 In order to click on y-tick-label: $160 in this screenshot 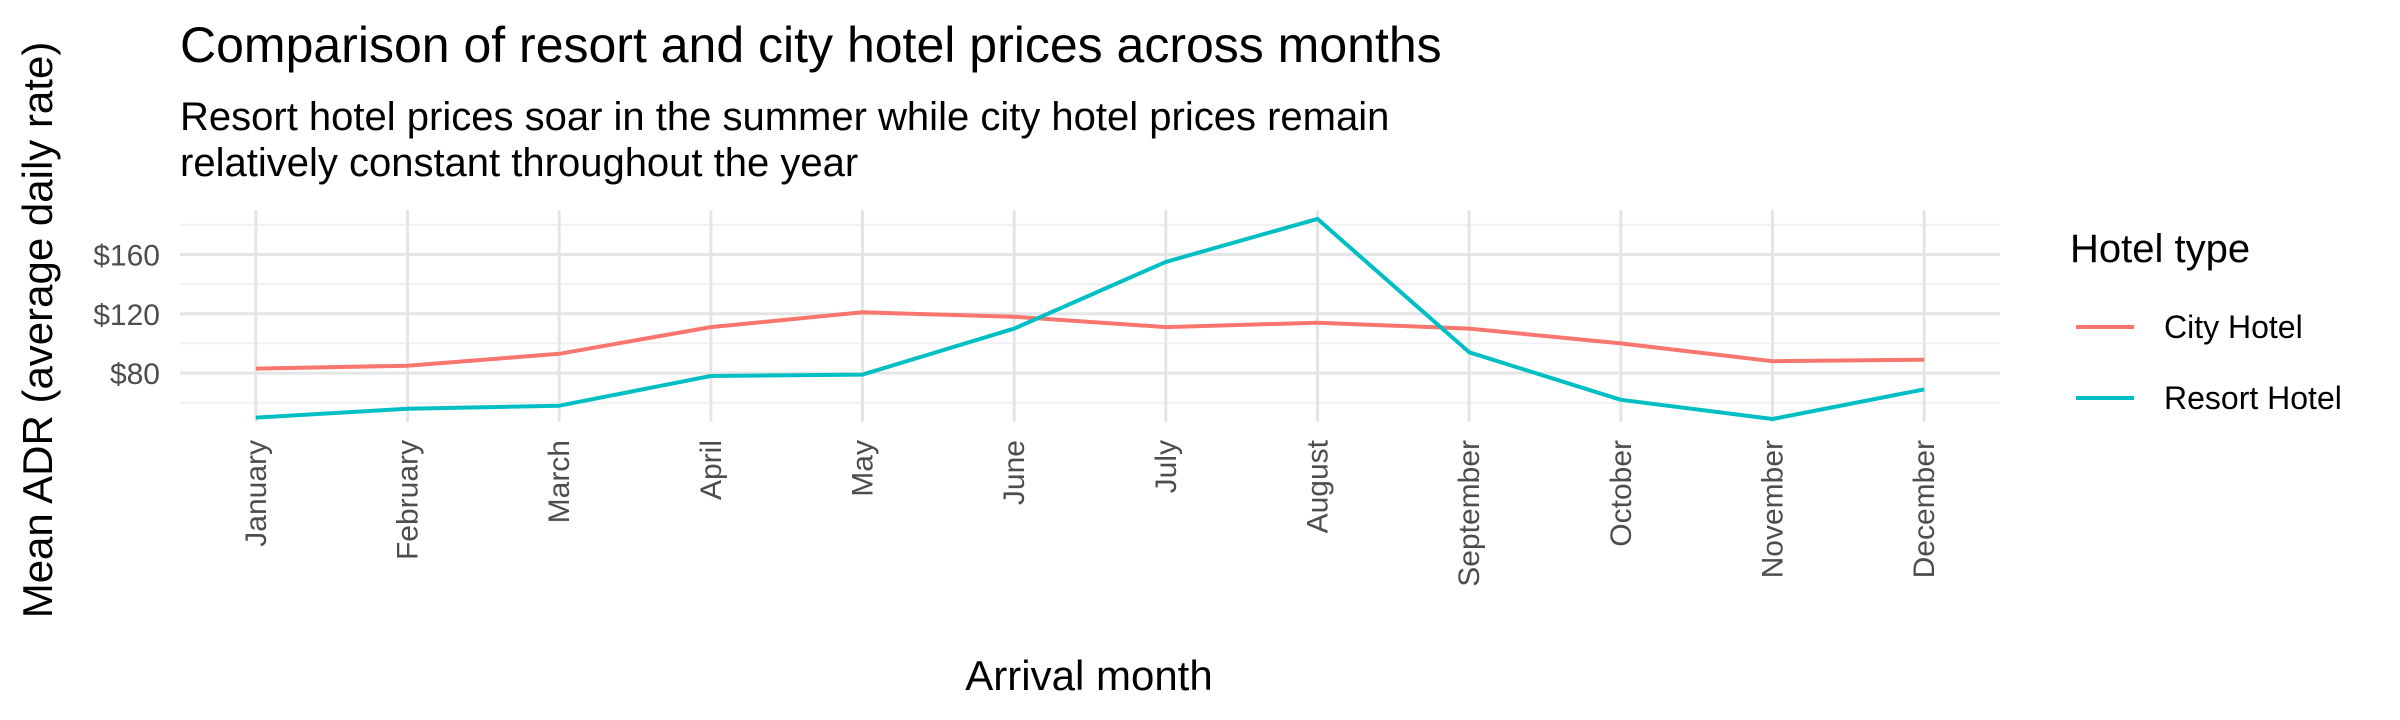, I will do `click(126, 255)`.